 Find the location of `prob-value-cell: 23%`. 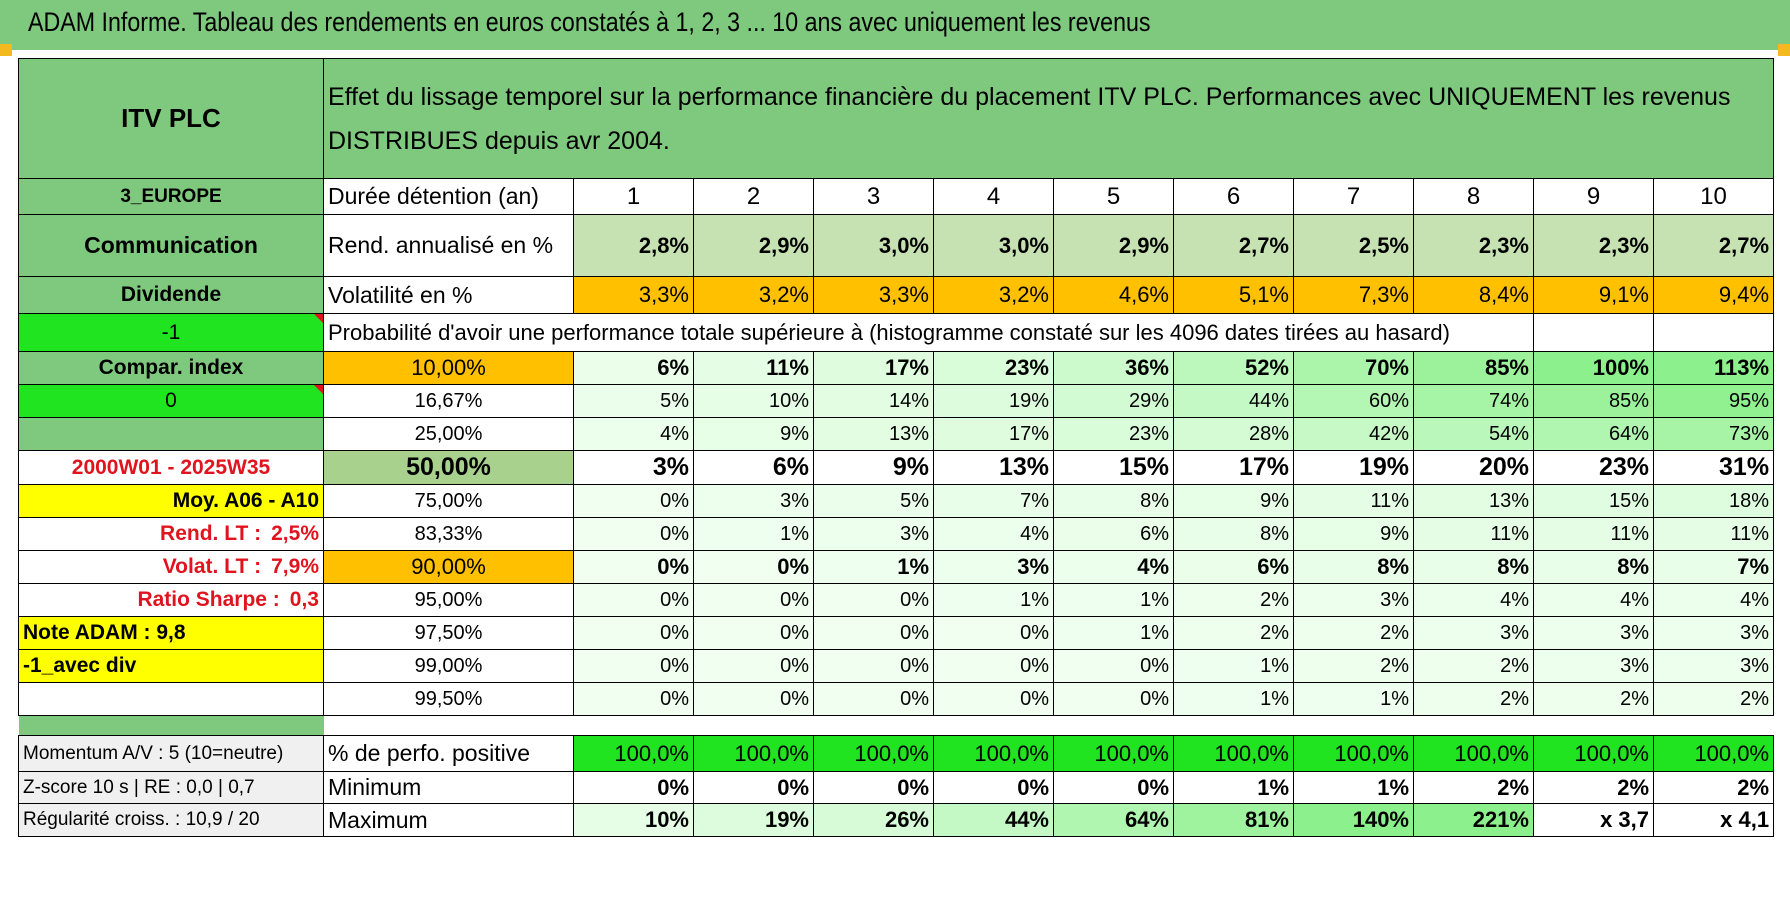

prob-value-cell: 23% is located at coordinates (1593, 467).